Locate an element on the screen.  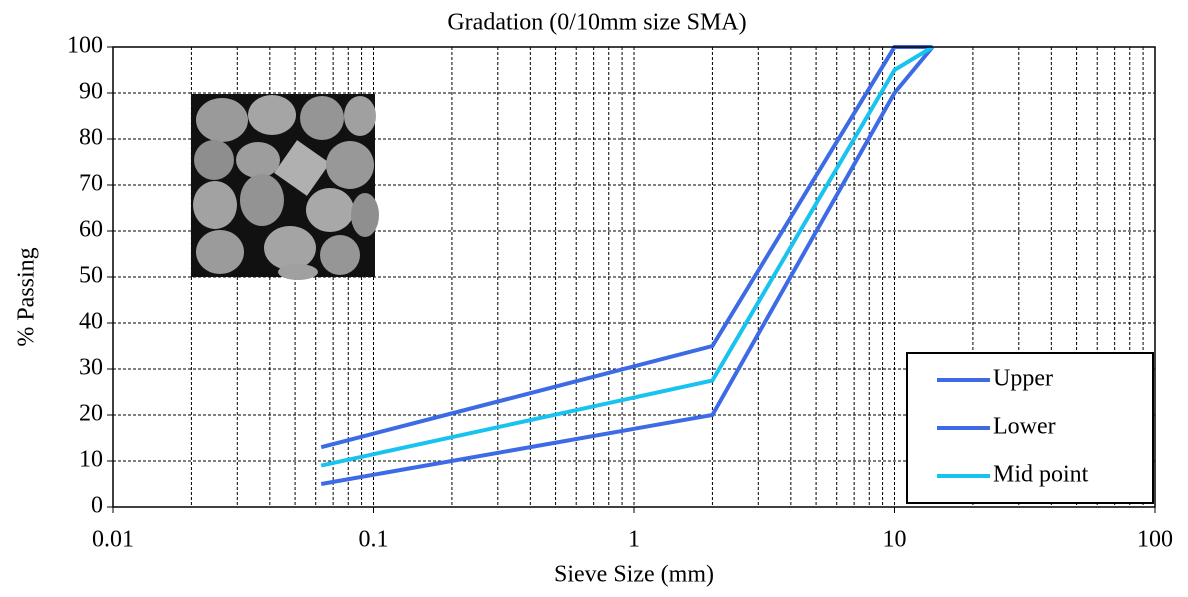
chart-title: Gradation (0/10mm size SMA) is located at coordinates (596, 23).